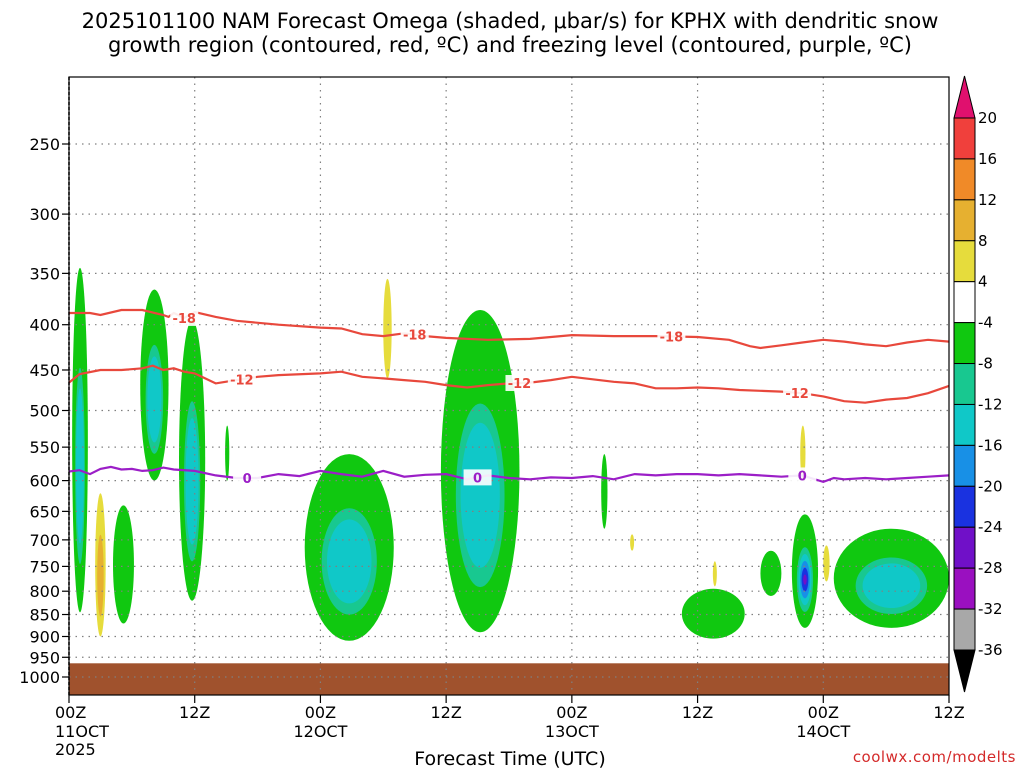 The image size is (1024, 772). Describe the element at coordinates (964, 671) in the screenshot. I see `colorbar-bottom-arrow` at that location.